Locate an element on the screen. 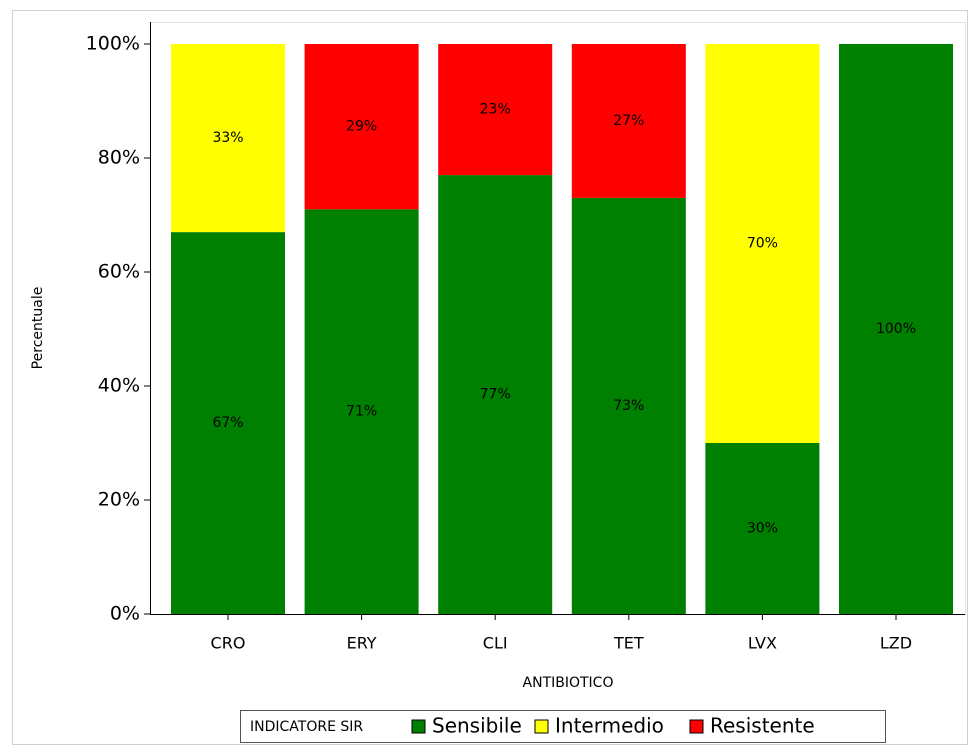 The image size is (977, 754). y-tick-label: 0% is located at coordinates (125, 614).